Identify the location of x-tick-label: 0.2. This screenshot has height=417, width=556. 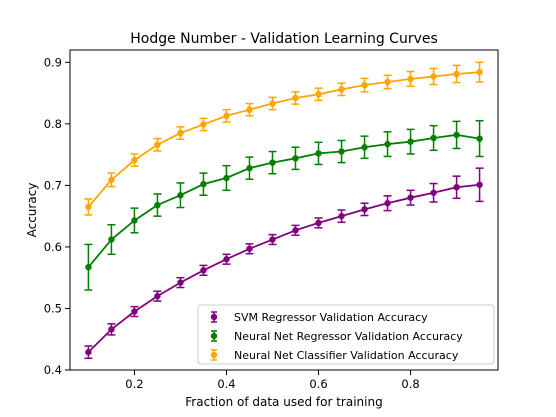
(134, 384).